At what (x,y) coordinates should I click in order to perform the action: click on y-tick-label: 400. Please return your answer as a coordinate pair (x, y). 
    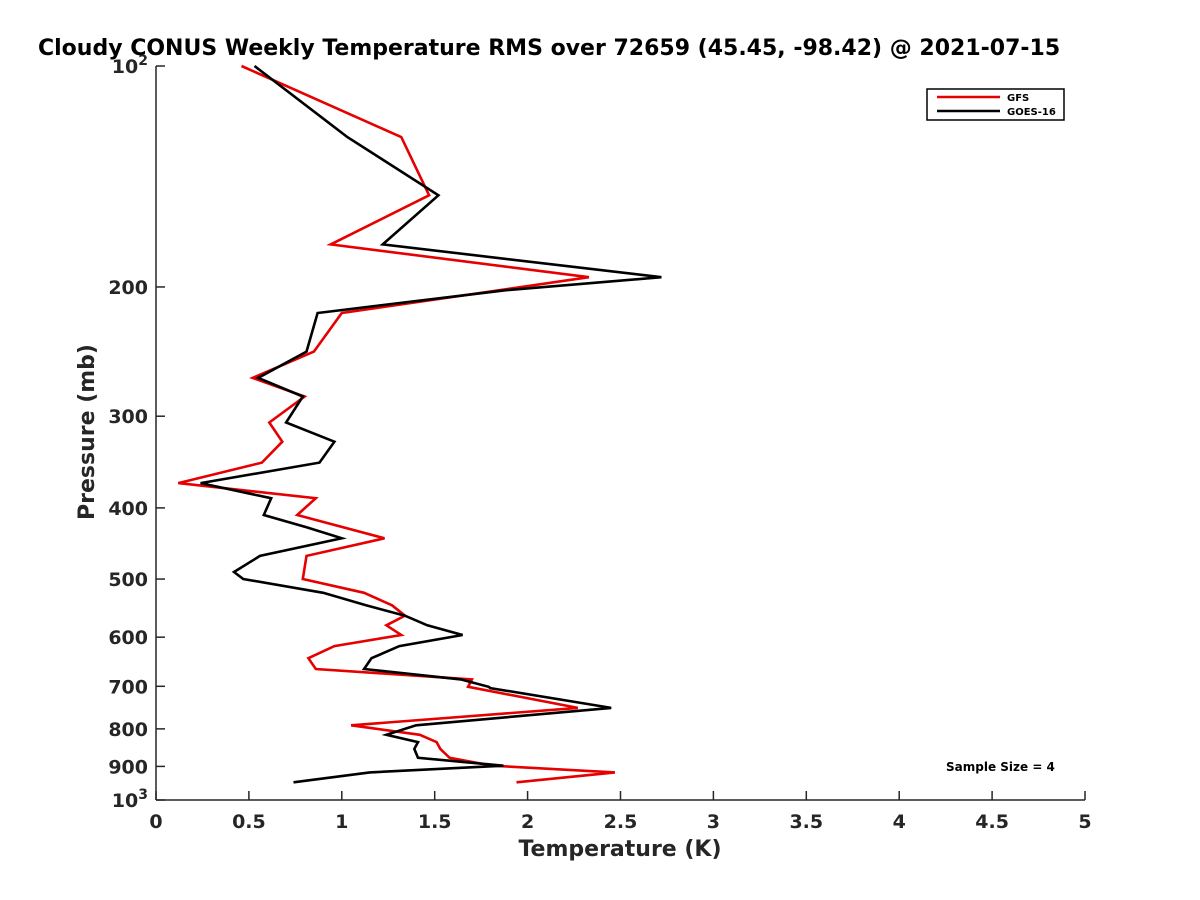
    Looking at the image, I should click on (128, 509).